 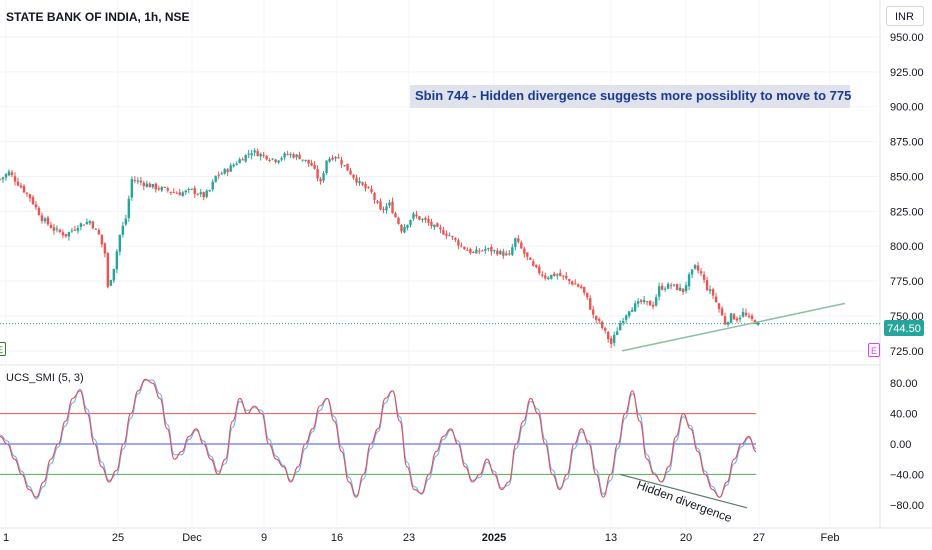 I want to click on price-tick-label: 800.00, so click(x=907, y=247).